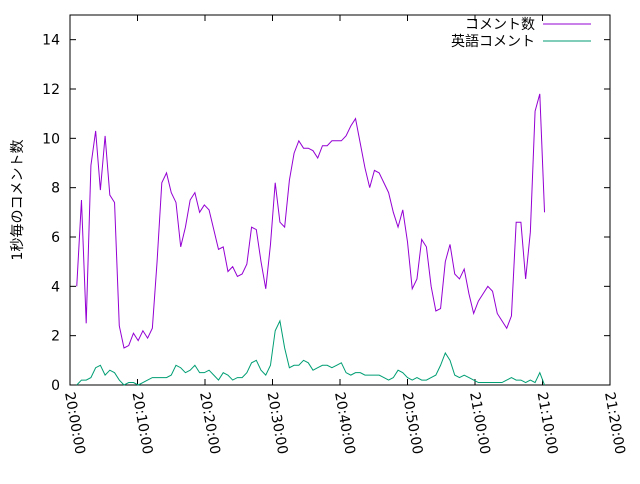 The height and width of the screenshot is (484, 640). Describe the element at coordinates (55, 287) in the screenshot. I see `y-tick-label: 4` at that location.